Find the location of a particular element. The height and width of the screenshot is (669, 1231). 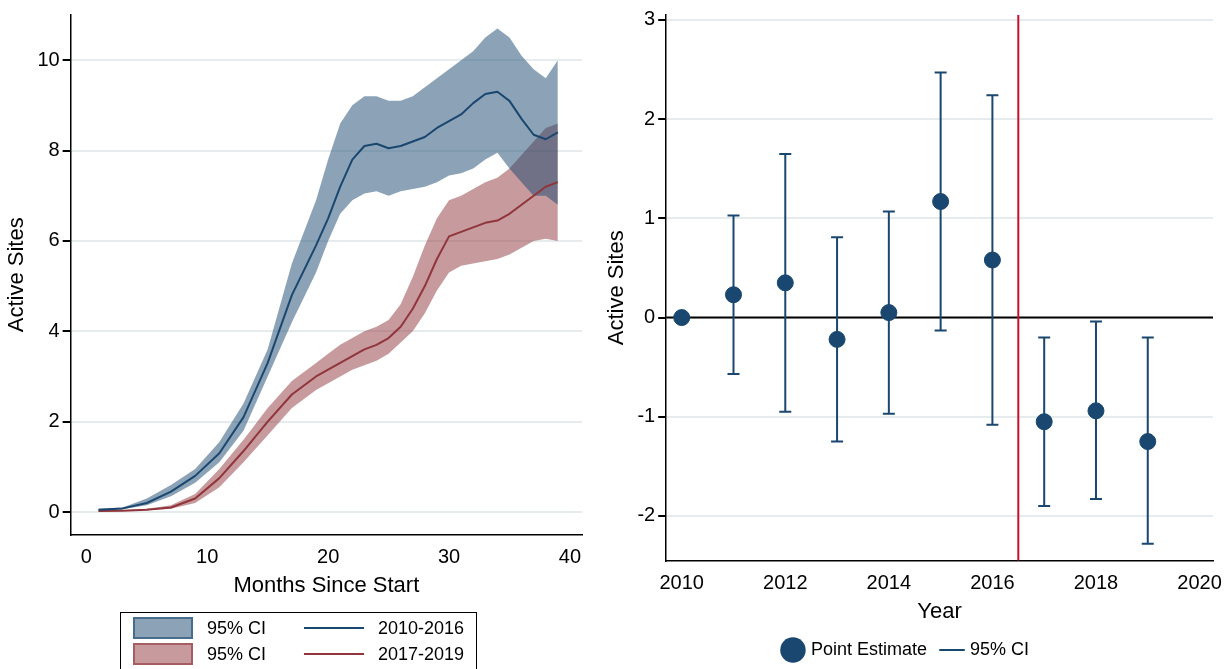

x-tick-label: 30 is located at coordinates (449, 556).